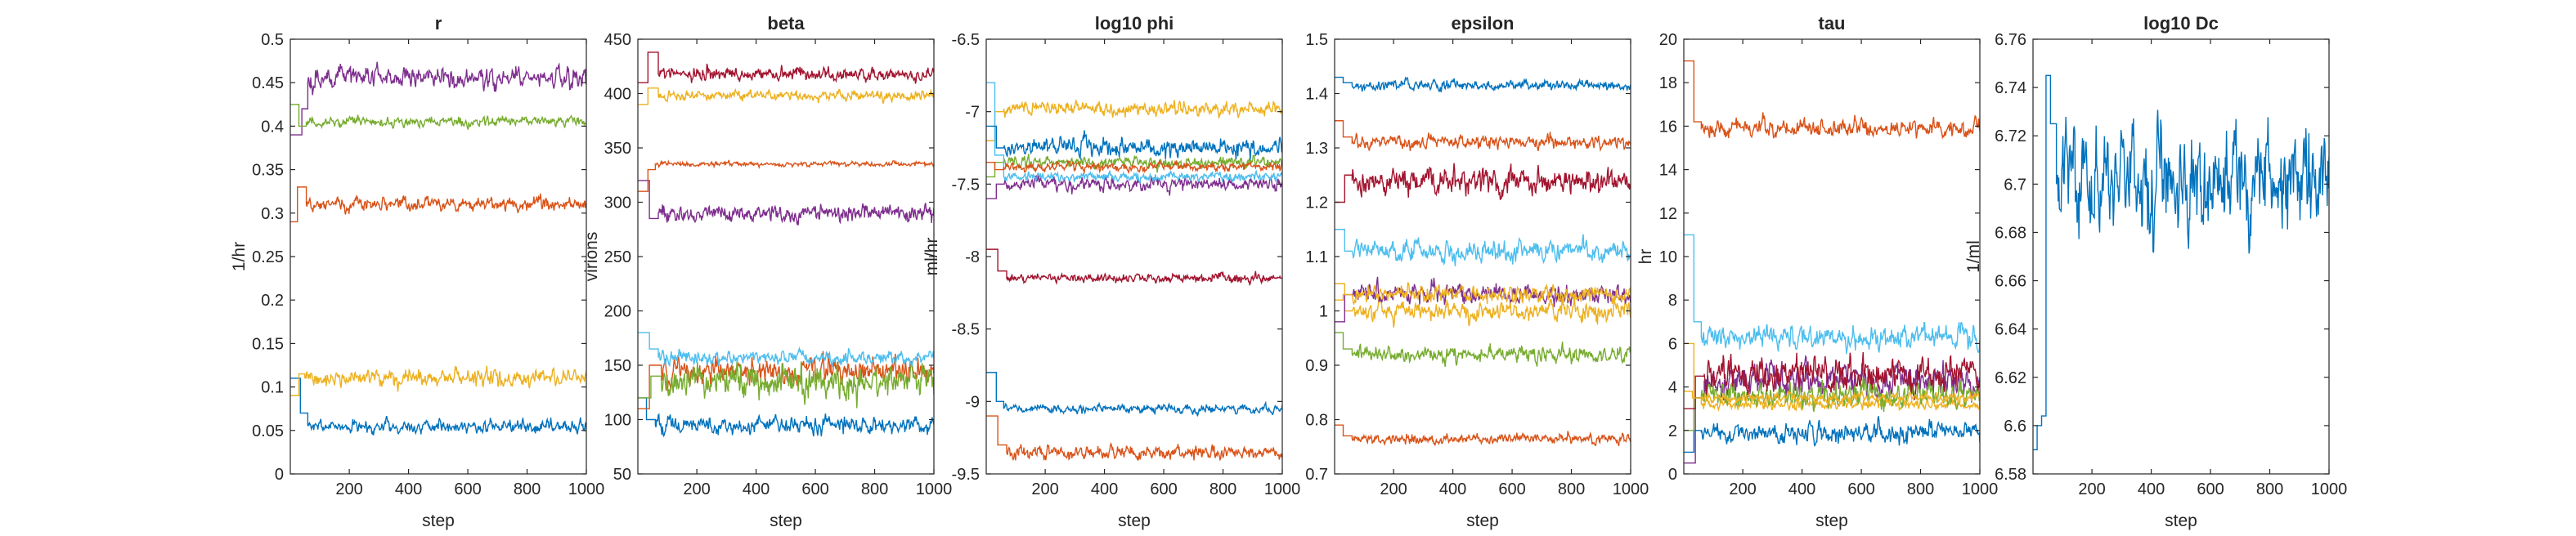 This screenshot has width=2576, height=536. What do you see at coordinates (1668, 127) in the screenshot?
I see `y-tick-label: 16` at bounding box center [1668, 127].